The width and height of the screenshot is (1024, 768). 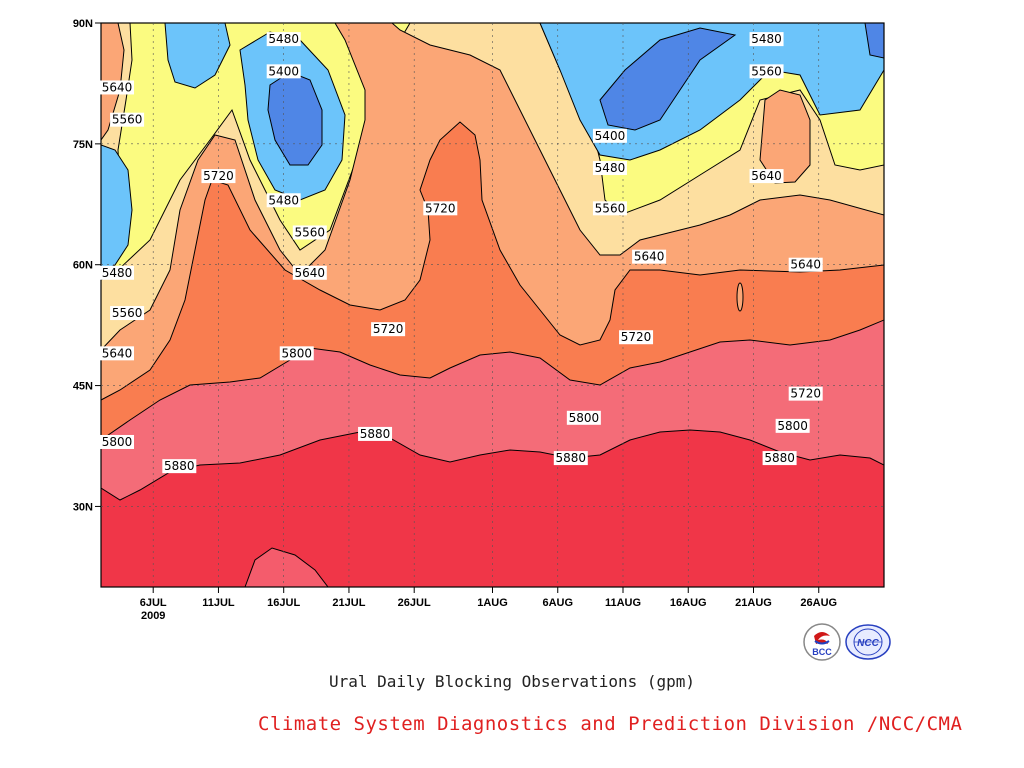 What do you see at coordinates (822, 642) in the screenshot?
I see `bcc-logo: BCC` at bounding box center [822, 642].